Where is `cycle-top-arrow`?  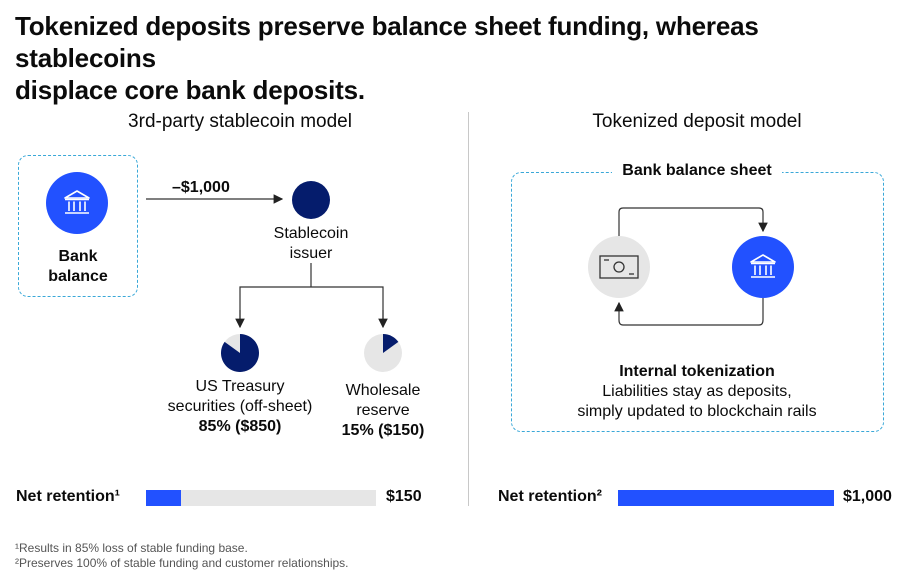
cycle-top-arrow is located at coordinates (693, 221).